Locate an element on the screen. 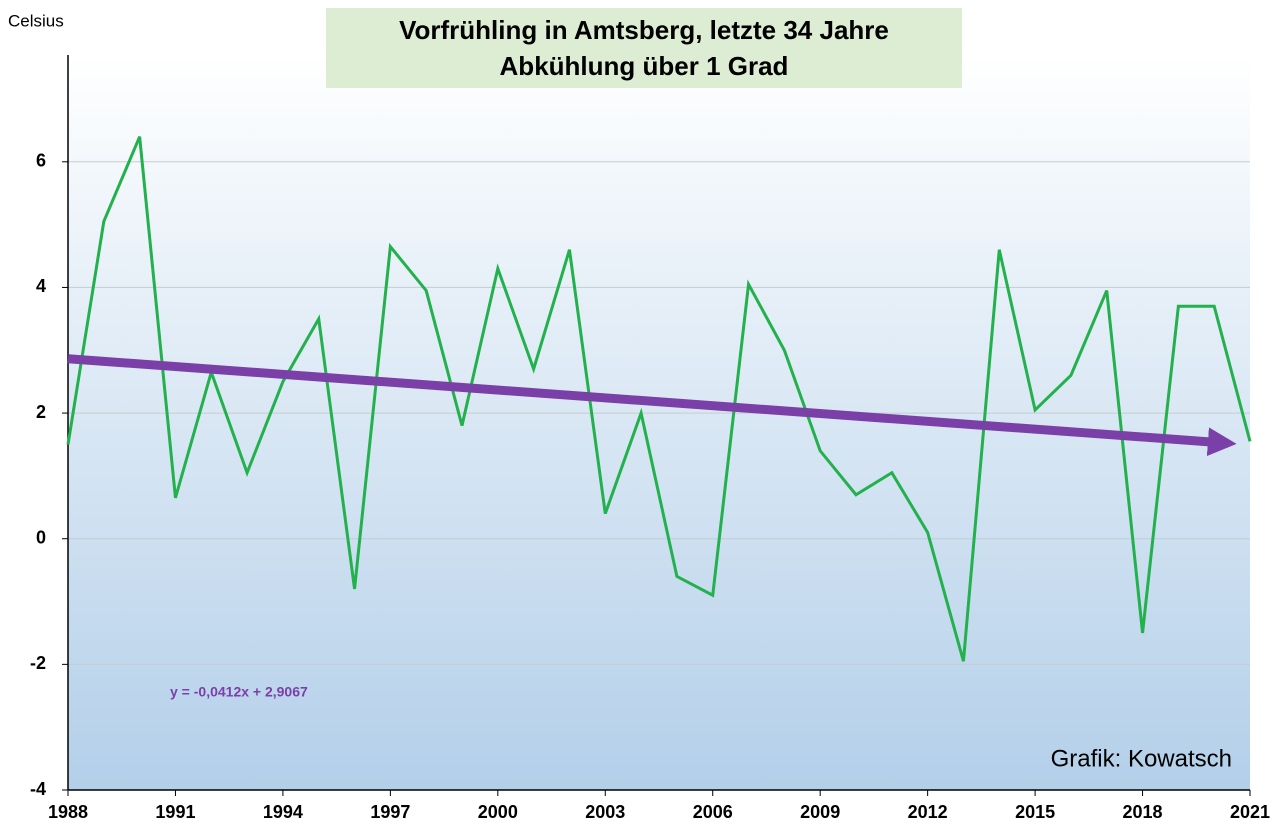  y-tick-label: 2 is located at coordinates (41, 412).